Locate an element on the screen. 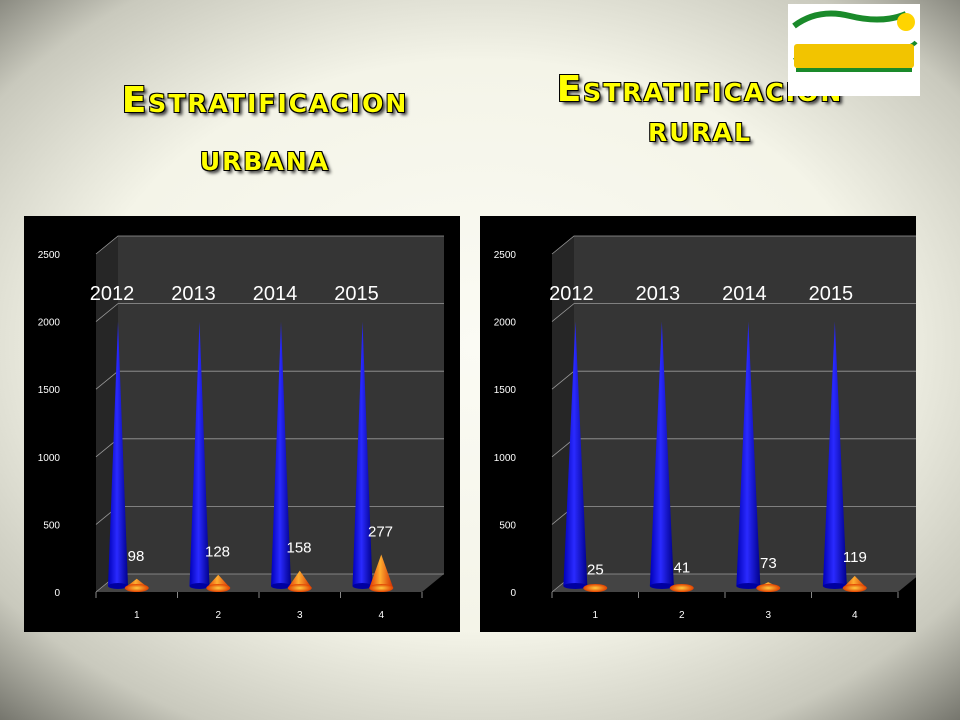  data-label: 128 is located at coordinates (217, 552).